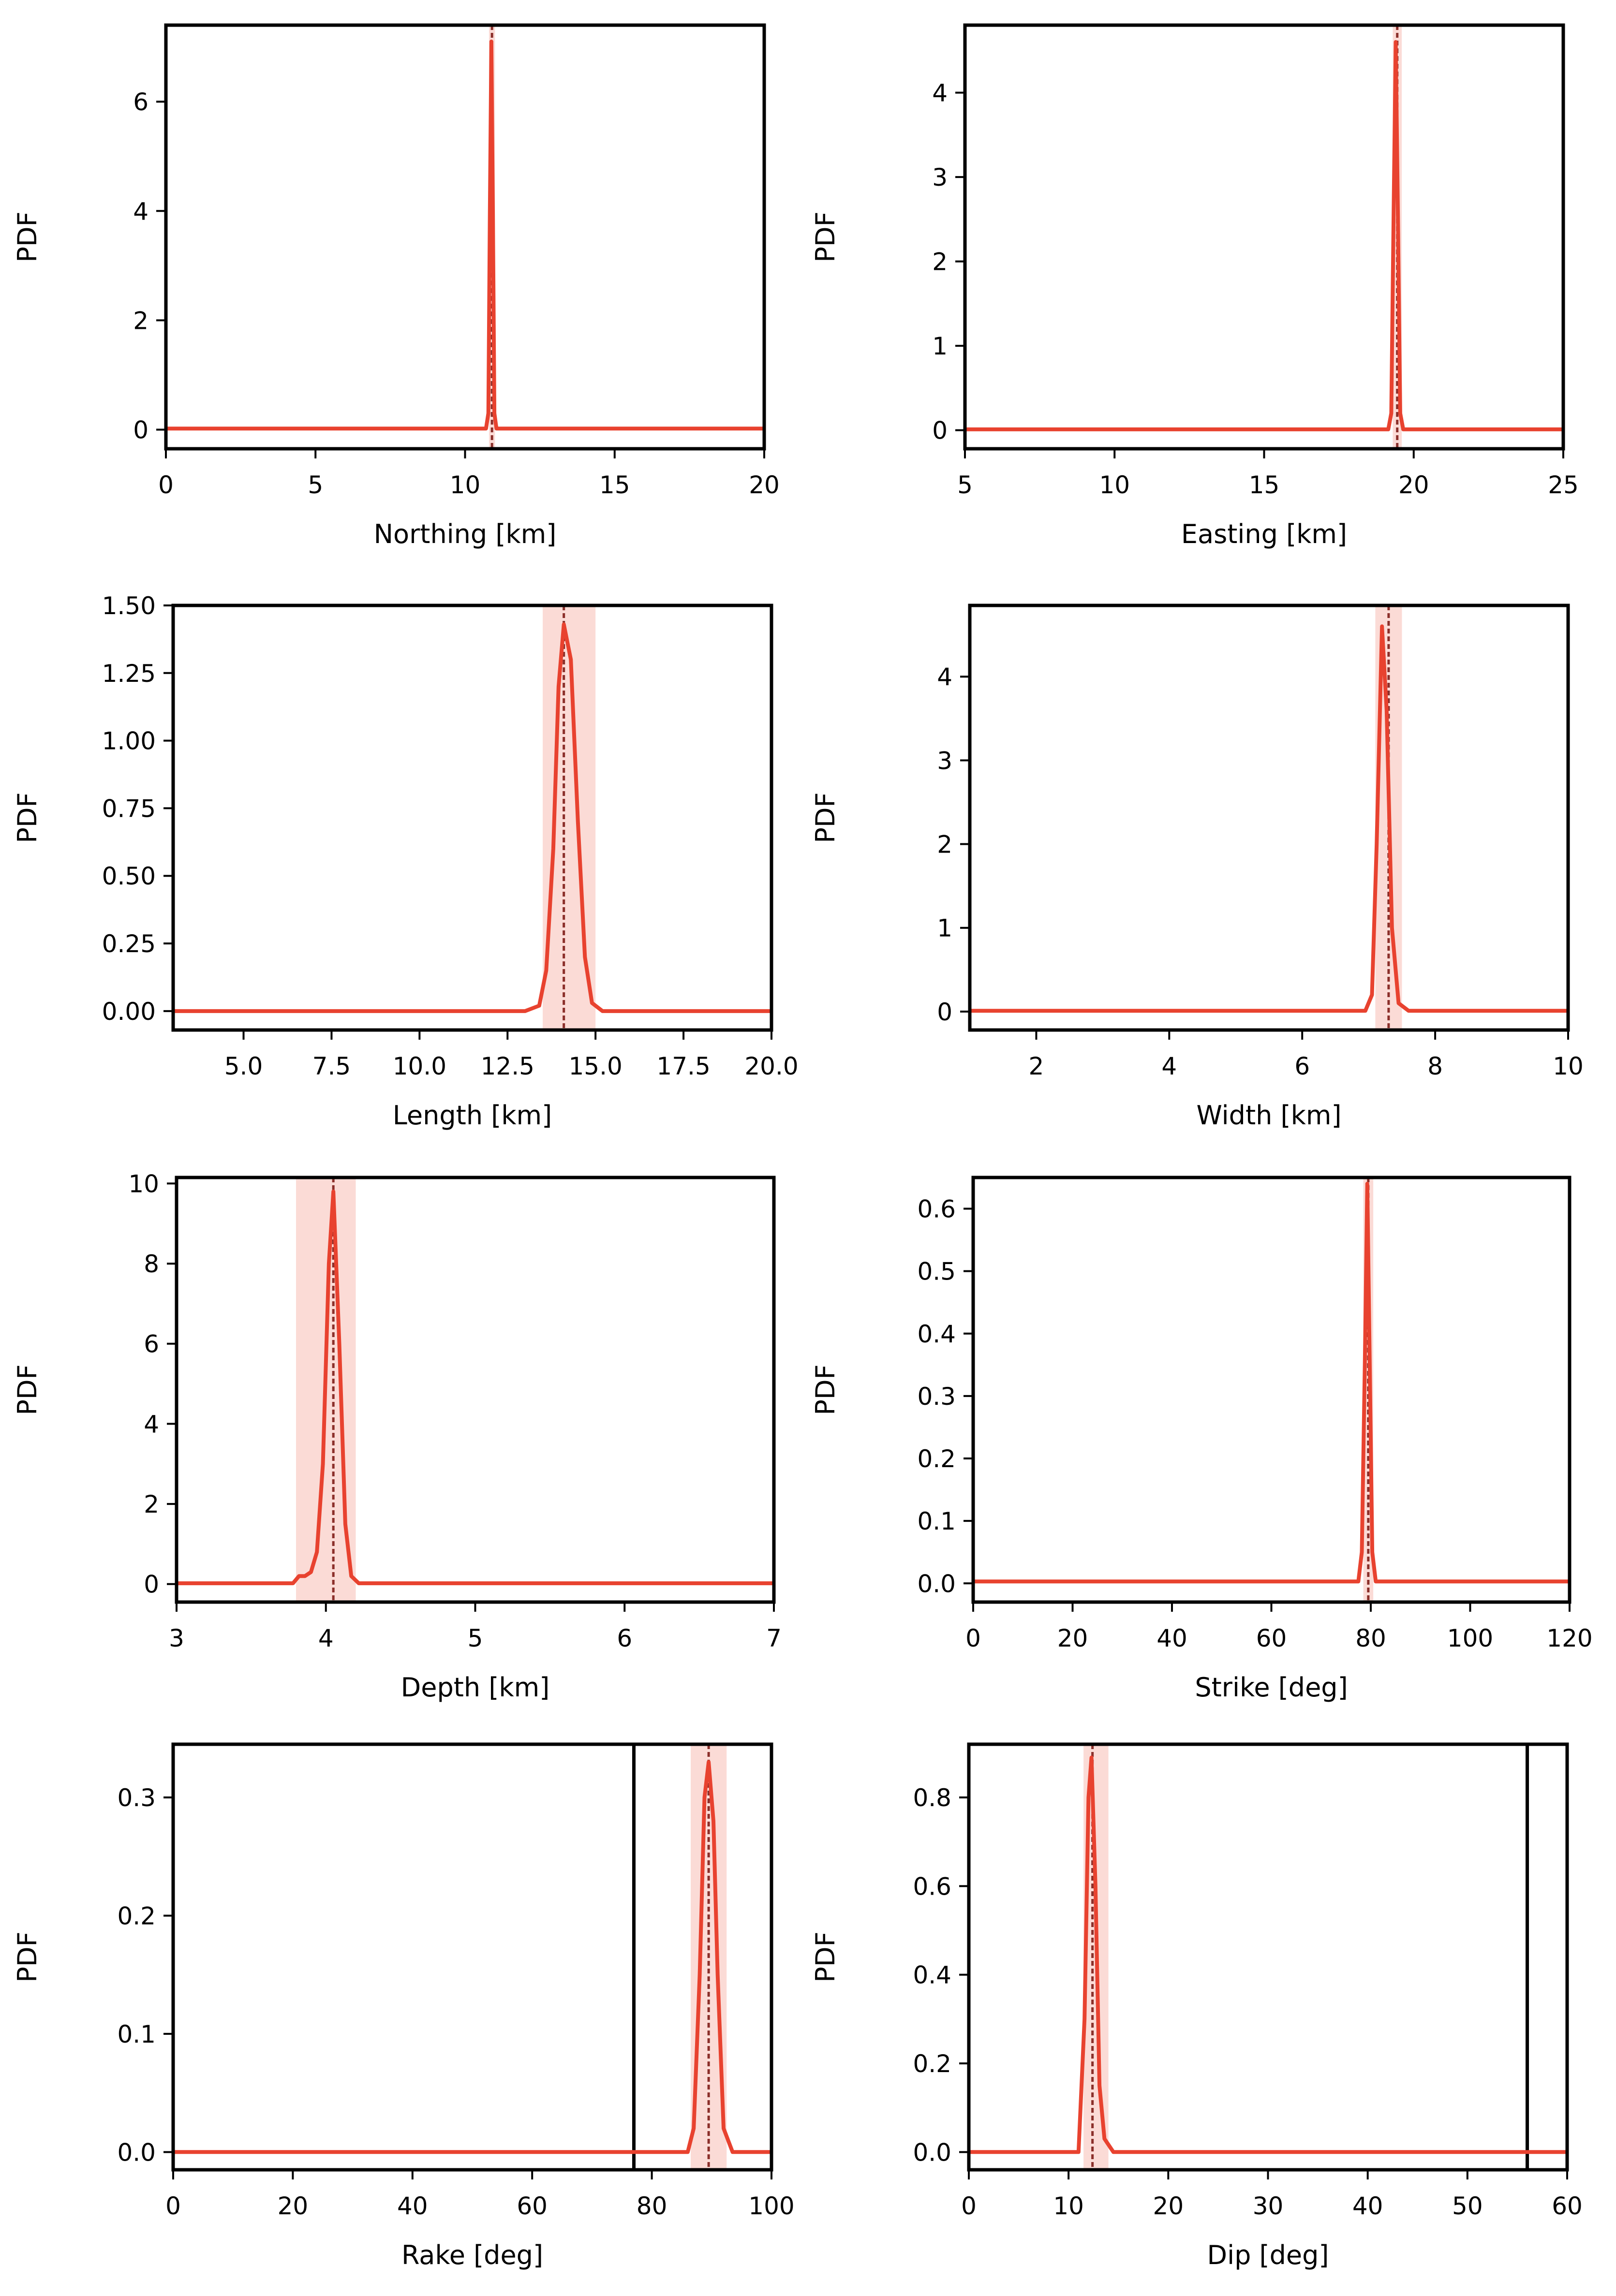 This screenshot has height=2296, width=1616. What do you see at coordinates (936, 1334) in the screenshot?
I see `strike-y-tick-label: 0.4` at bounding box center [936, 1334].